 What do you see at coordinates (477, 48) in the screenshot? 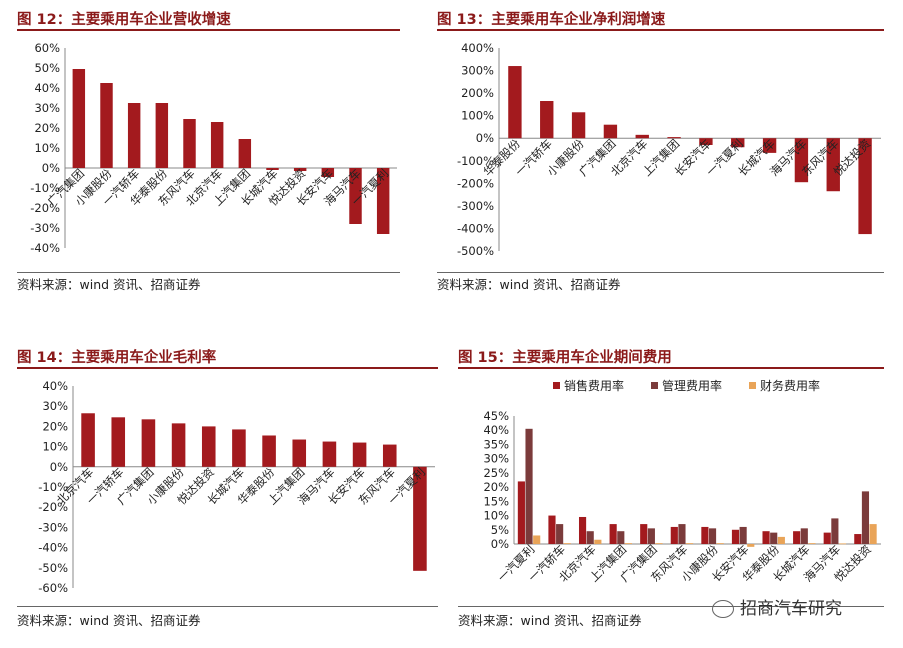
I see `y-tick-label: 400%` at bounding box center [477, 48].